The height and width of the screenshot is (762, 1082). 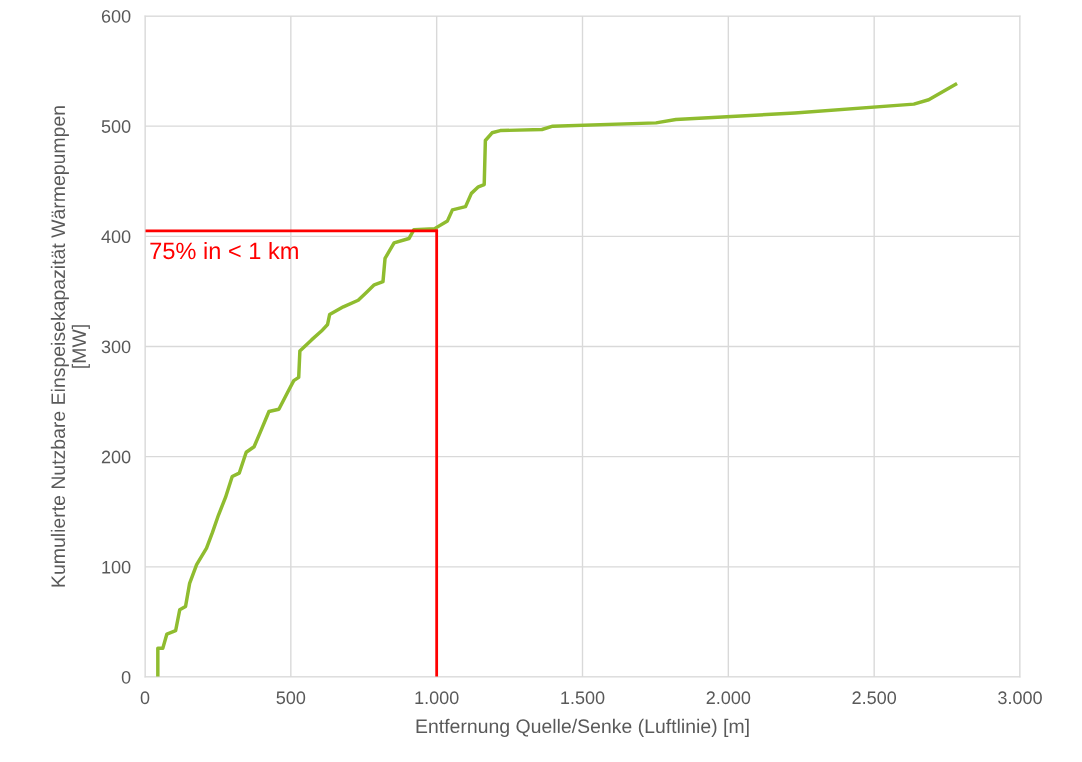 What do you see at coordinates (126, 677) in the screenshot?
I see `y-tick-label: 0` at bounding box center [126, 677].